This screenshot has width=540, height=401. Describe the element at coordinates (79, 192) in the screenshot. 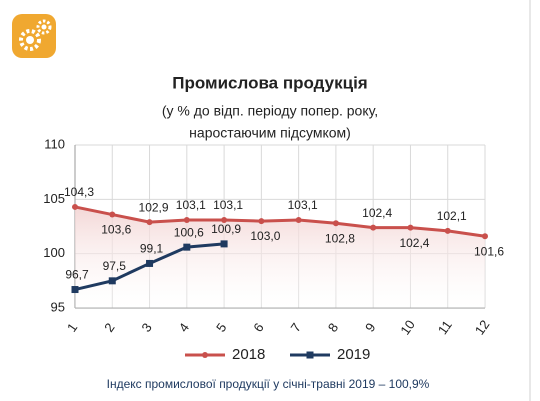

I see `data-label: 104,3` at that location.